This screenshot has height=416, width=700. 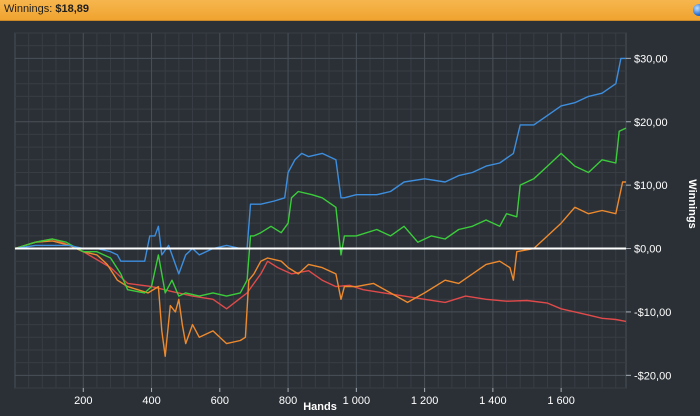 What do you see at coordinates (561, 401) in the screenshot?
I see `x-tick-label: 1 600` at bounding box center [561, 401].